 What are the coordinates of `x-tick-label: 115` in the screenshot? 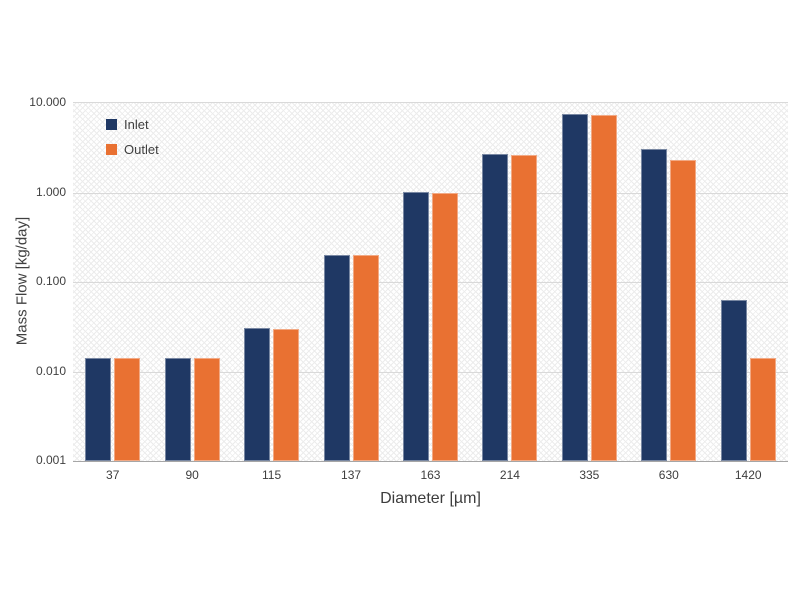 It's located at (272, 475).